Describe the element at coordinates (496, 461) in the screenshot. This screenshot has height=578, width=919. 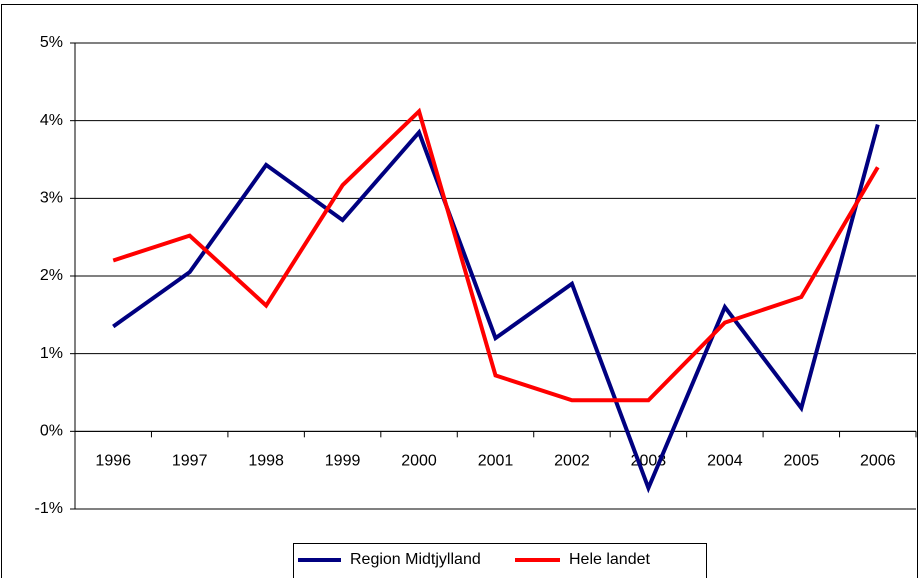
I see `x-tick-label: 2001` at that location.